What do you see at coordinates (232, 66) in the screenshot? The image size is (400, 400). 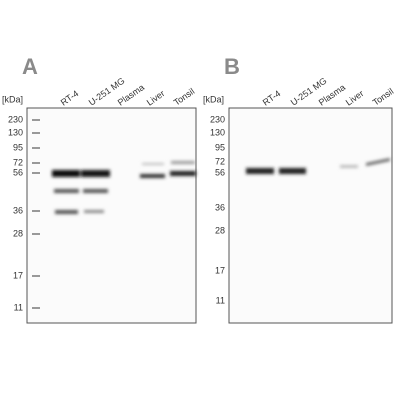 I see `panel-letter: B` at bounding box center [232, 66].